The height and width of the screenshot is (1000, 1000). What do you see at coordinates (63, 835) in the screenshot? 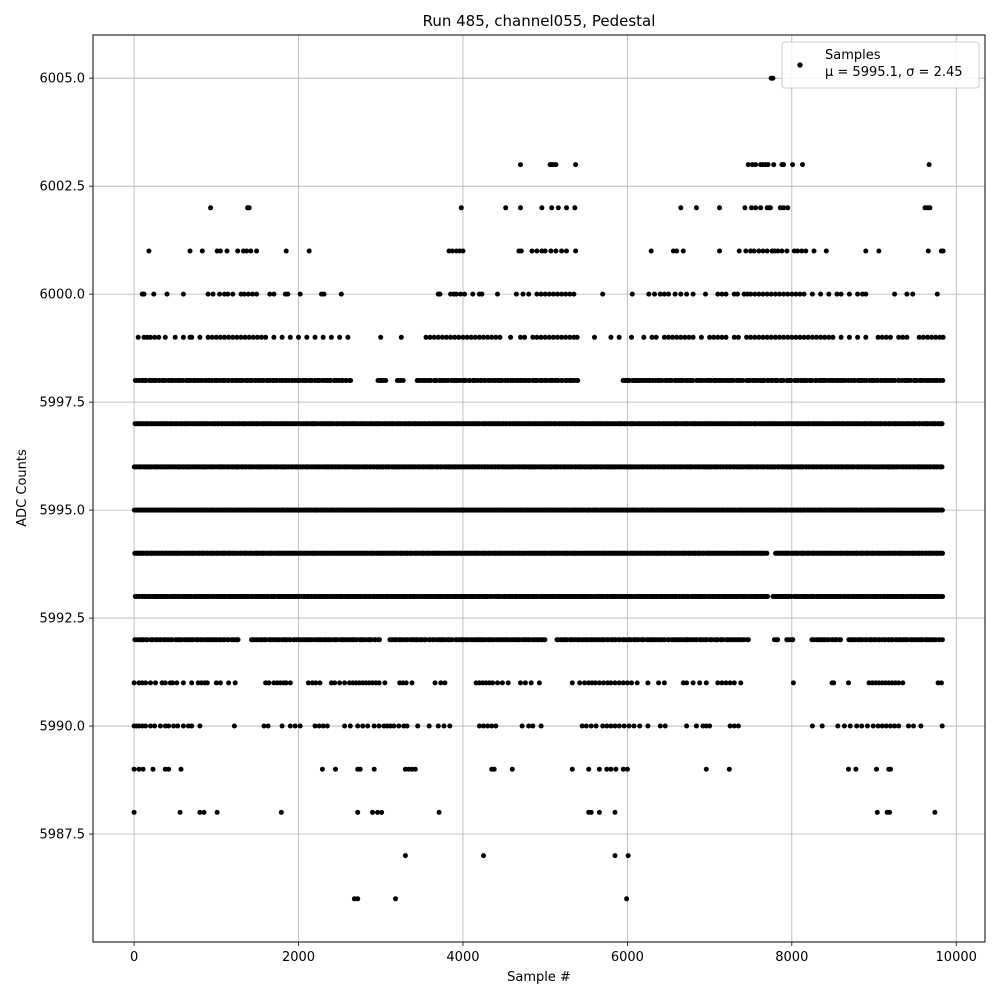
I see `y-tick-label: 5987.5` at bounding box center [63, 835].